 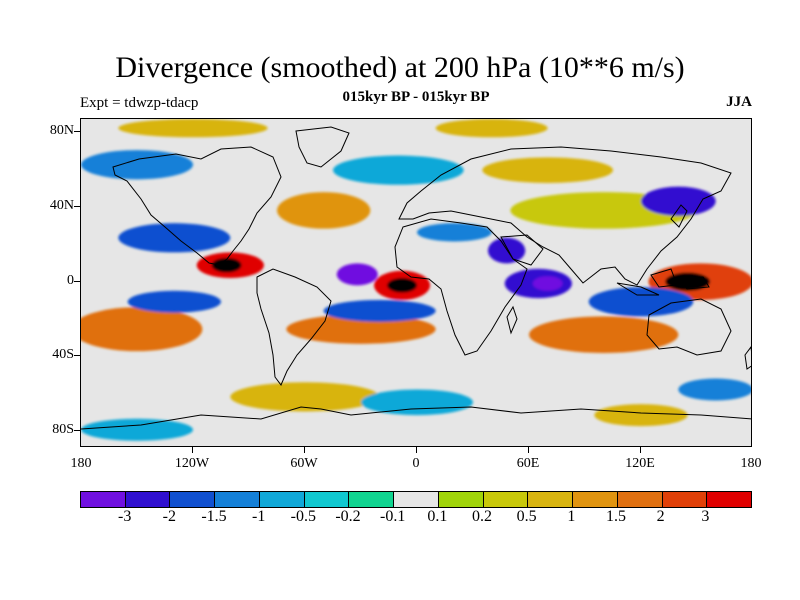 I want to click on colorbar, so click(x=416, y=499).